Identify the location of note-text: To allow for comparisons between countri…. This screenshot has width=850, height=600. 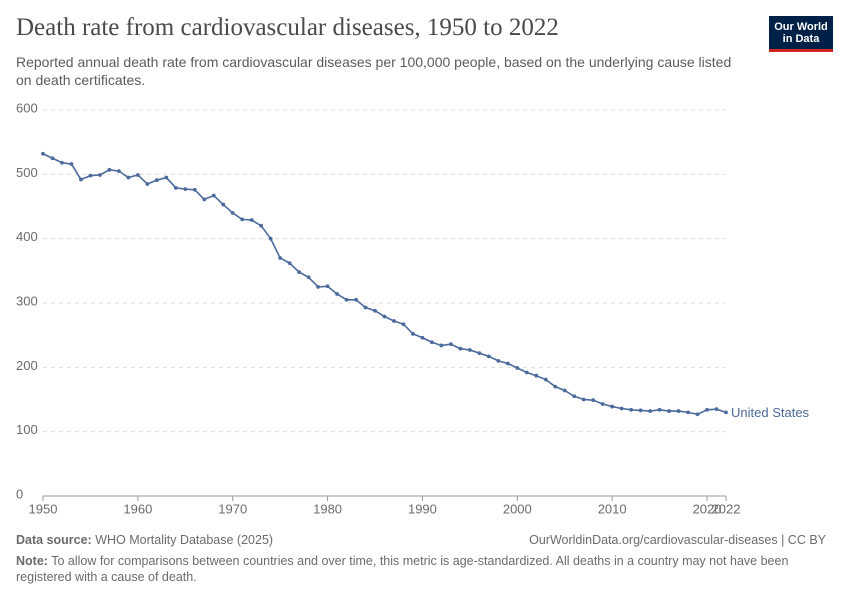
(402, 569).